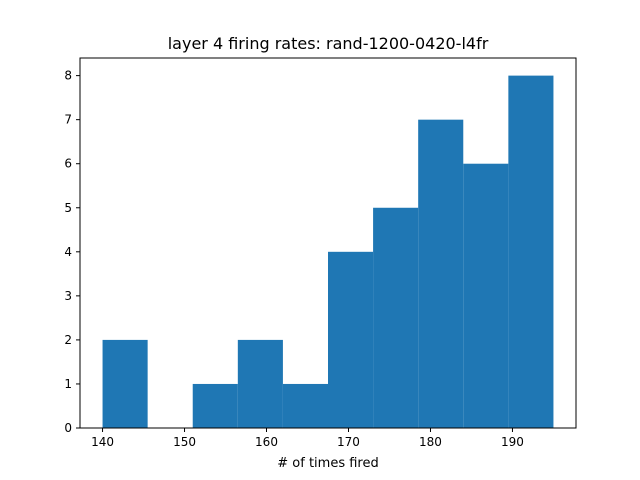  Describe the element at coordinates (512, 442) in the screenshot. I see `x-tick-label-5: 190` at that location.